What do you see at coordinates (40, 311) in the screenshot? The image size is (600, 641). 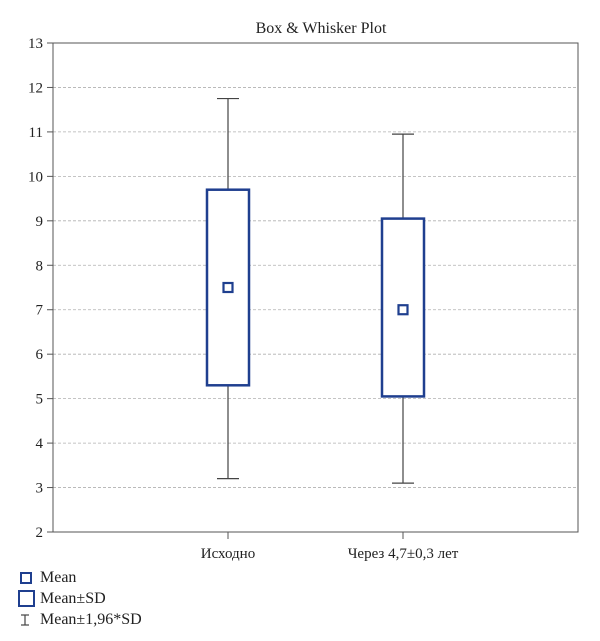 I see `y-tick-label: 7` at bounding box center [40, 311].